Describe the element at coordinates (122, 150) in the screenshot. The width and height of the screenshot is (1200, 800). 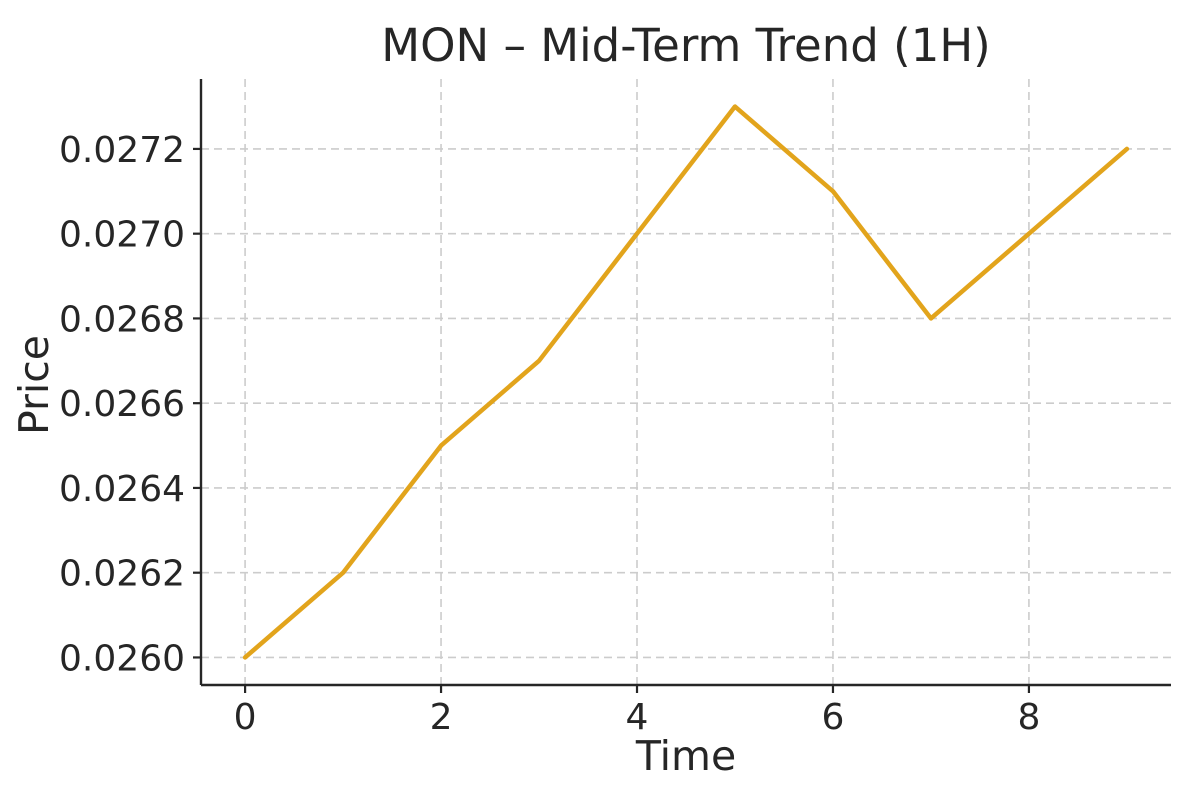
I see `y-tick-label: 0.0272` at that location.